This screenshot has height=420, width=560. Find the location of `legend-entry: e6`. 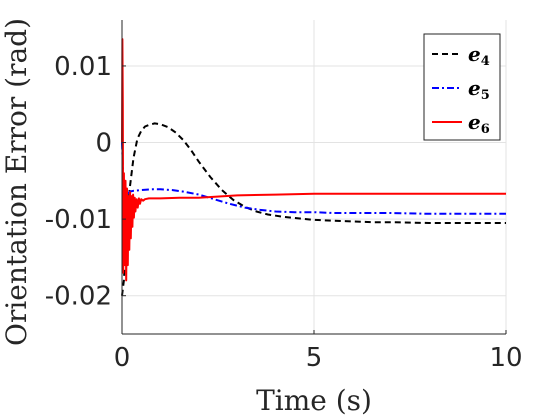

legend-entry: e6 is located at coordinates (479, 123).